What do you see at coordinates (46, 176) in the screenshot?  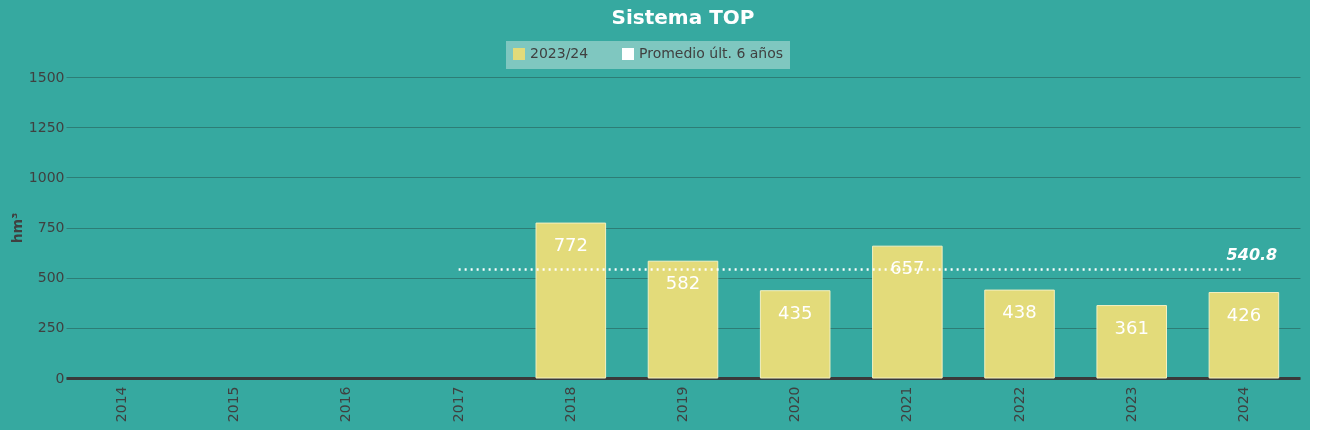 I see `y-tick-label: 1000` at bounding box center [46, 176].